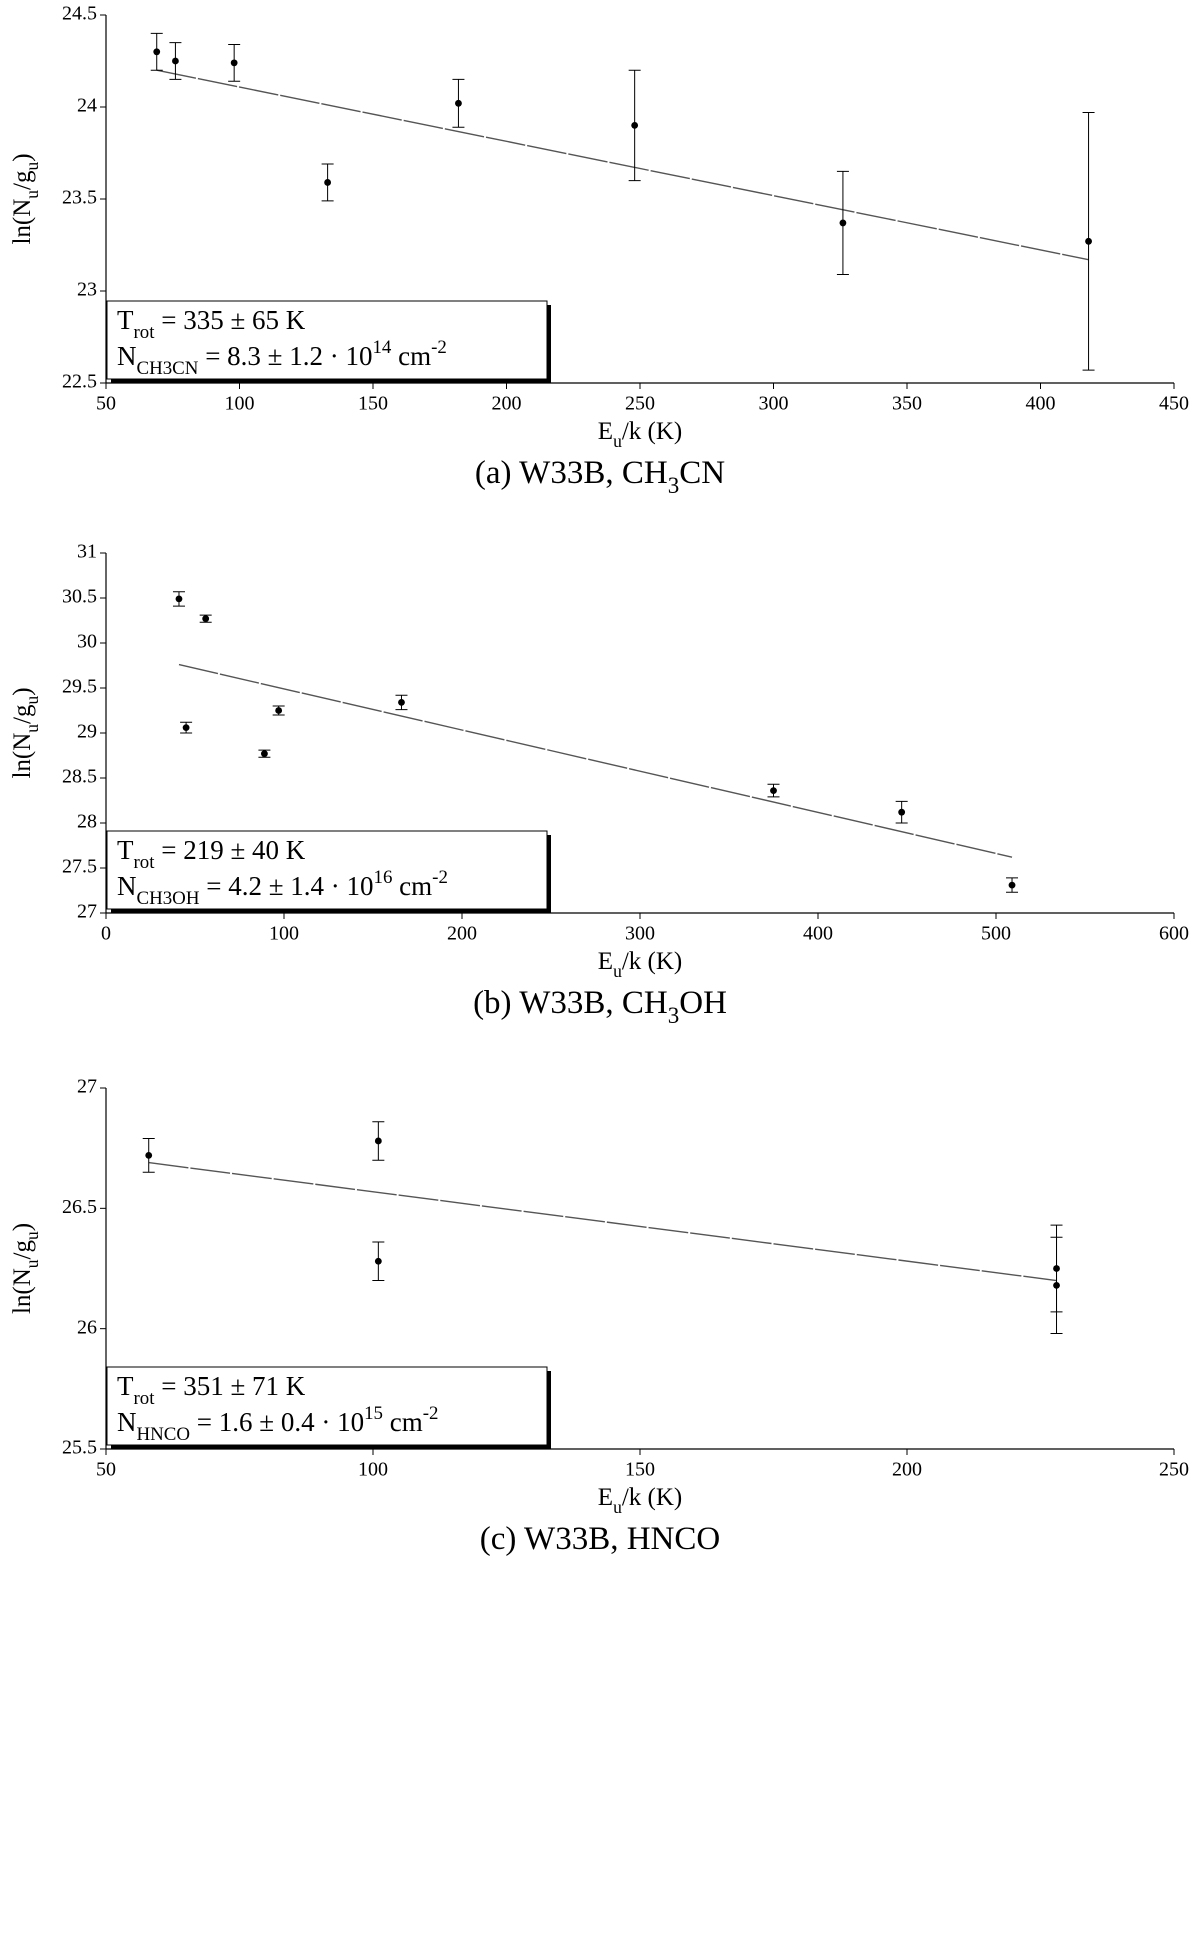 The image size is (1200, 1944). What do you see at coordinates (87, 290) in the screenshot?
I see `y-tick-label: 23` at bounding box center [87, 290].